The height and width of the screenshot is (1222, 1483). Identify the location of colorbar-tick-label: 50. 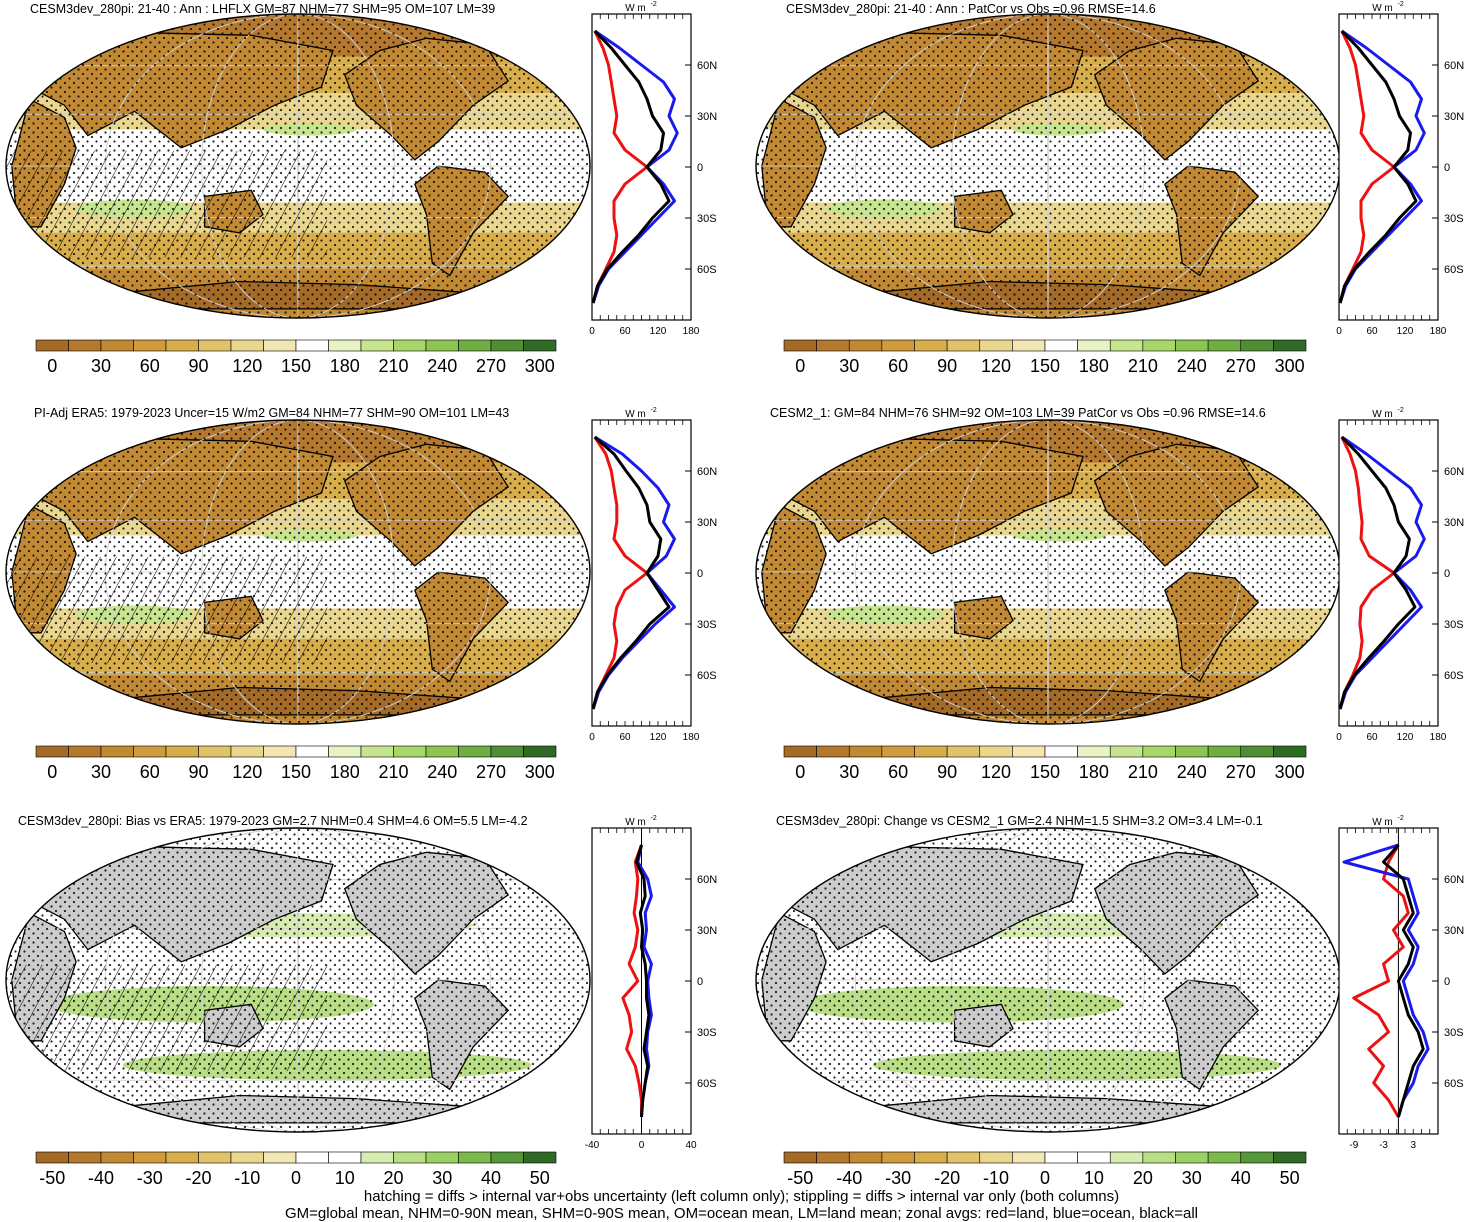
(1290, 1178).